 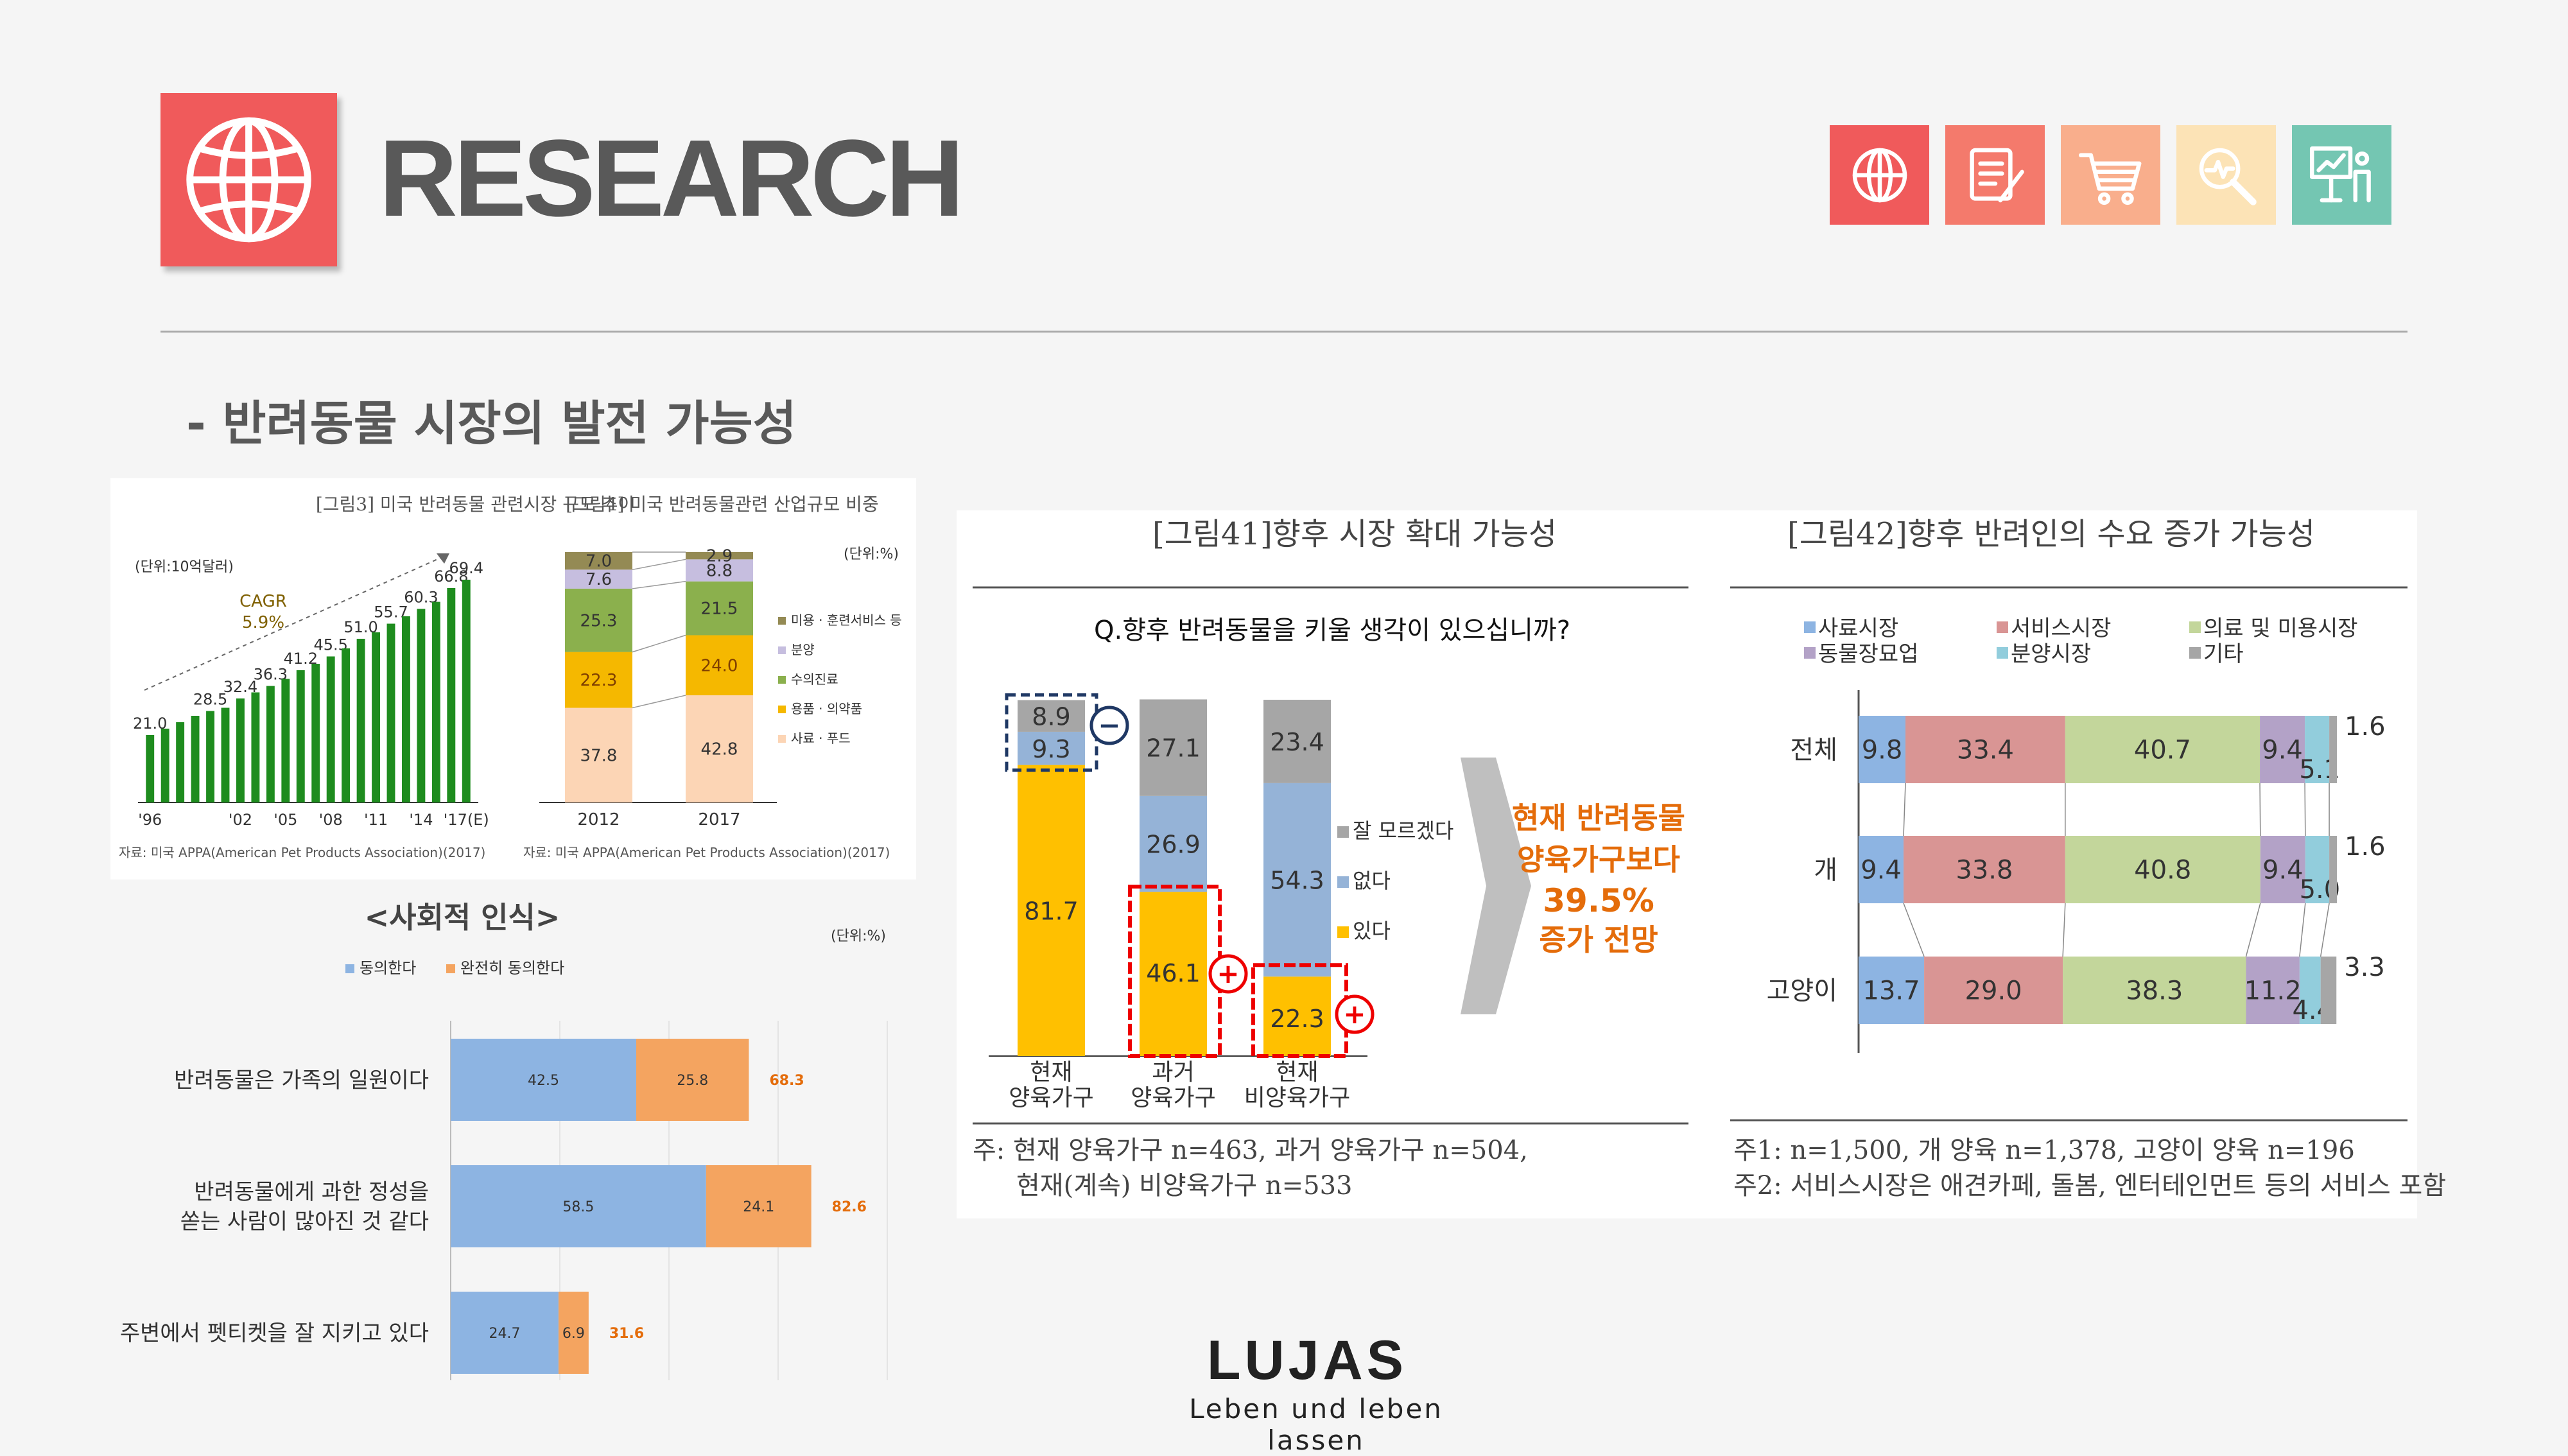 I want to click on social-data-label: 6.9, so click(x=573, y=1334).